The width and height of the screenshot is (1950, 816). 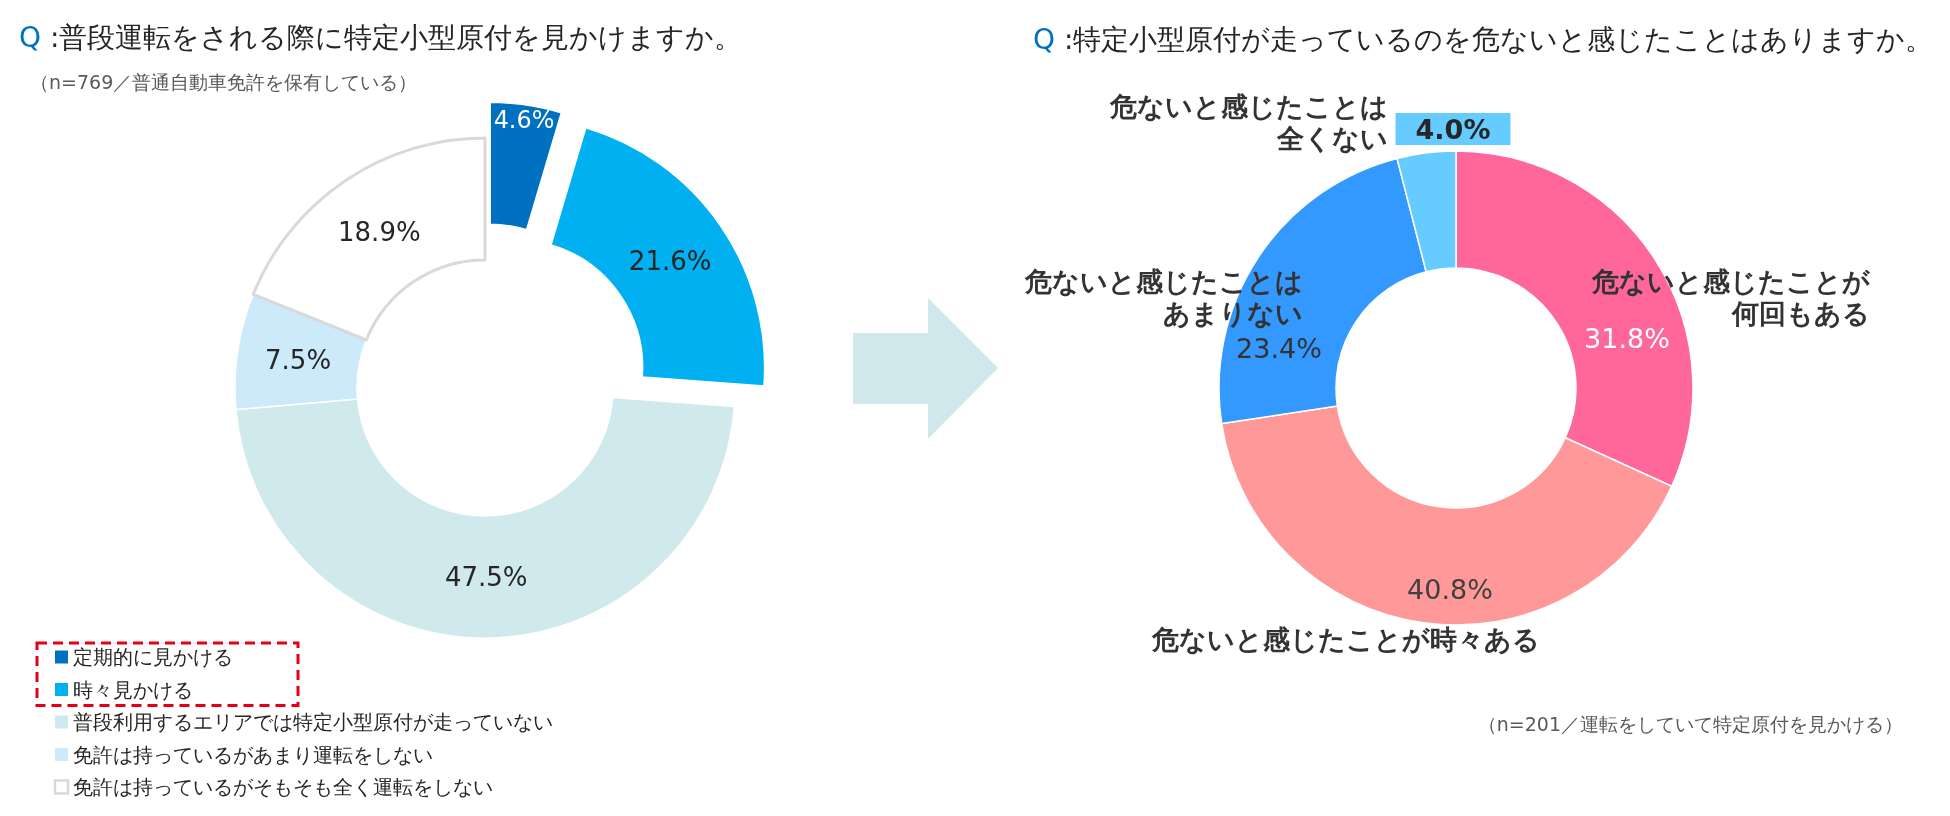 I want to click on data-label: 7.5%, so click(x=298, y=360).